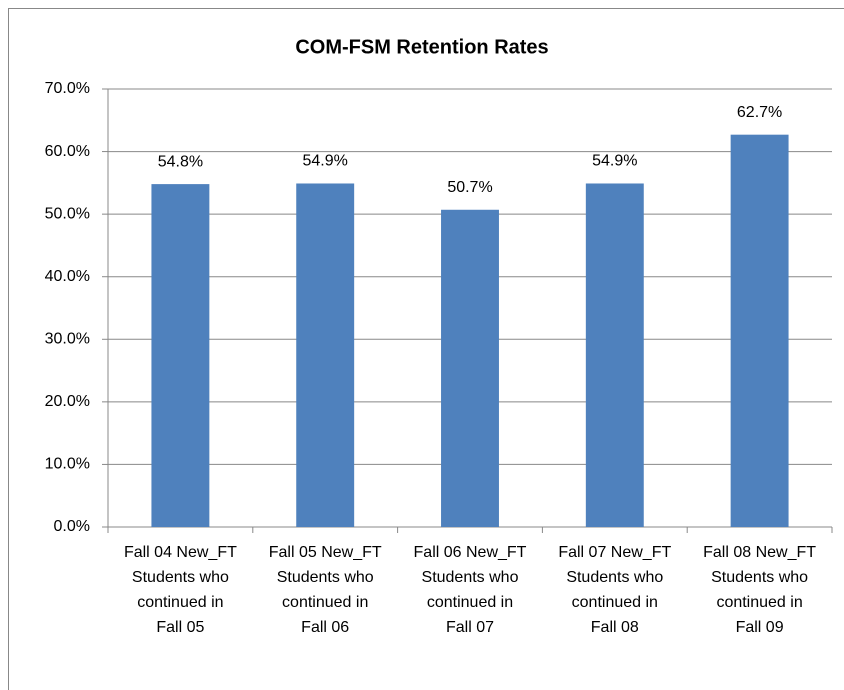 Image resolution: width=844 pixels, height=690 pixels. What do you see at coordinates (67, 464) in the screenshot?
I see `y-tick-label: 10.0%` at bounding box center [67, 464].